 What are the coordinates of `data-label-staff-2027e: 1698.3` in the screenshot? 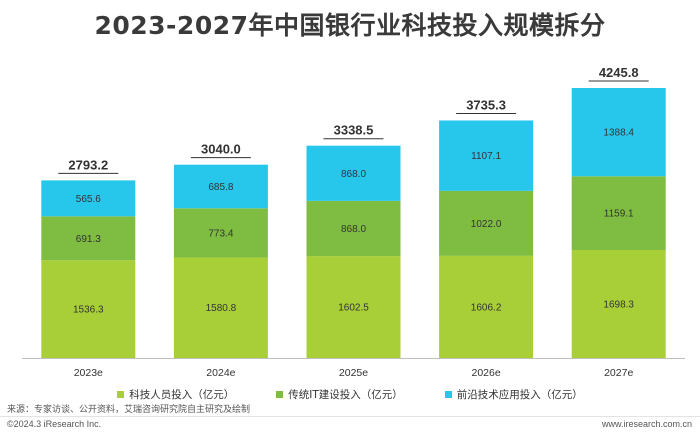 It's located at (618, 305).